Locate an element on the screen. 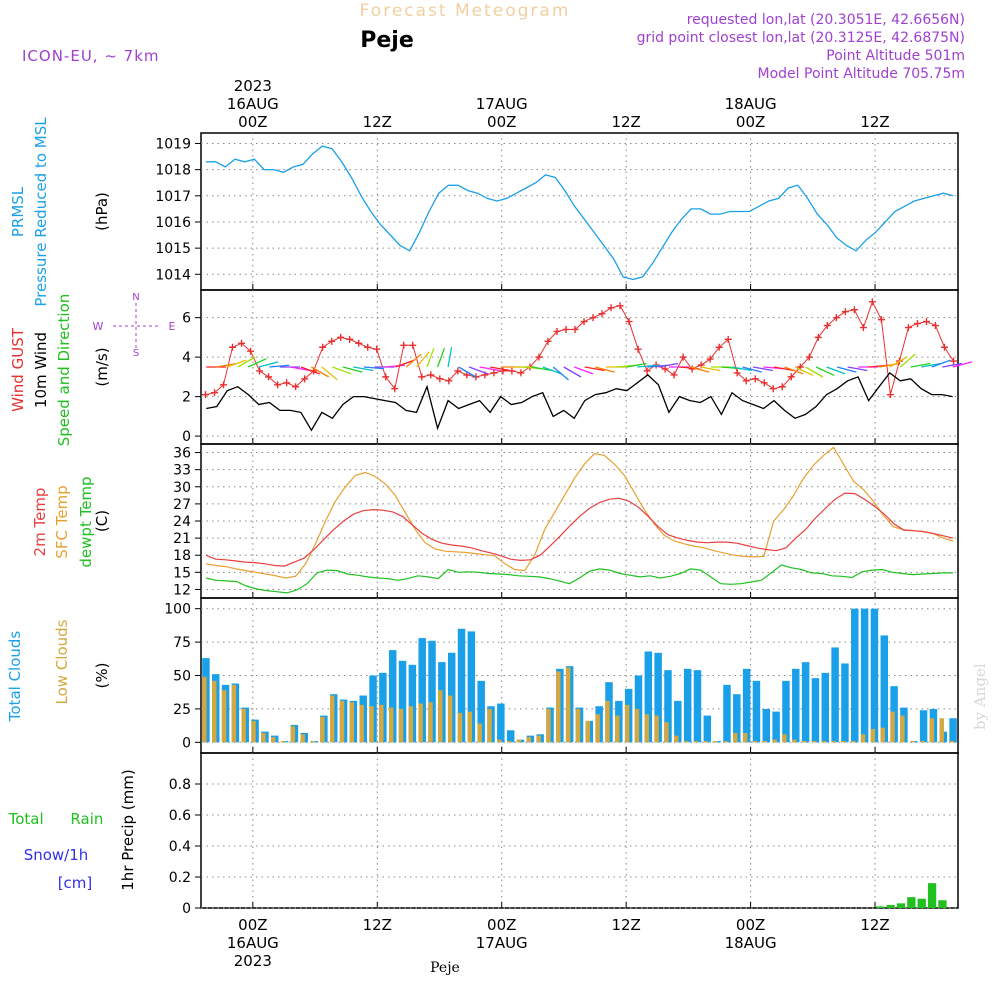 This screenshot has height=1000, width=1000. model-label: ICON-EU, ~ 7km is located at coordinates (91, 56).